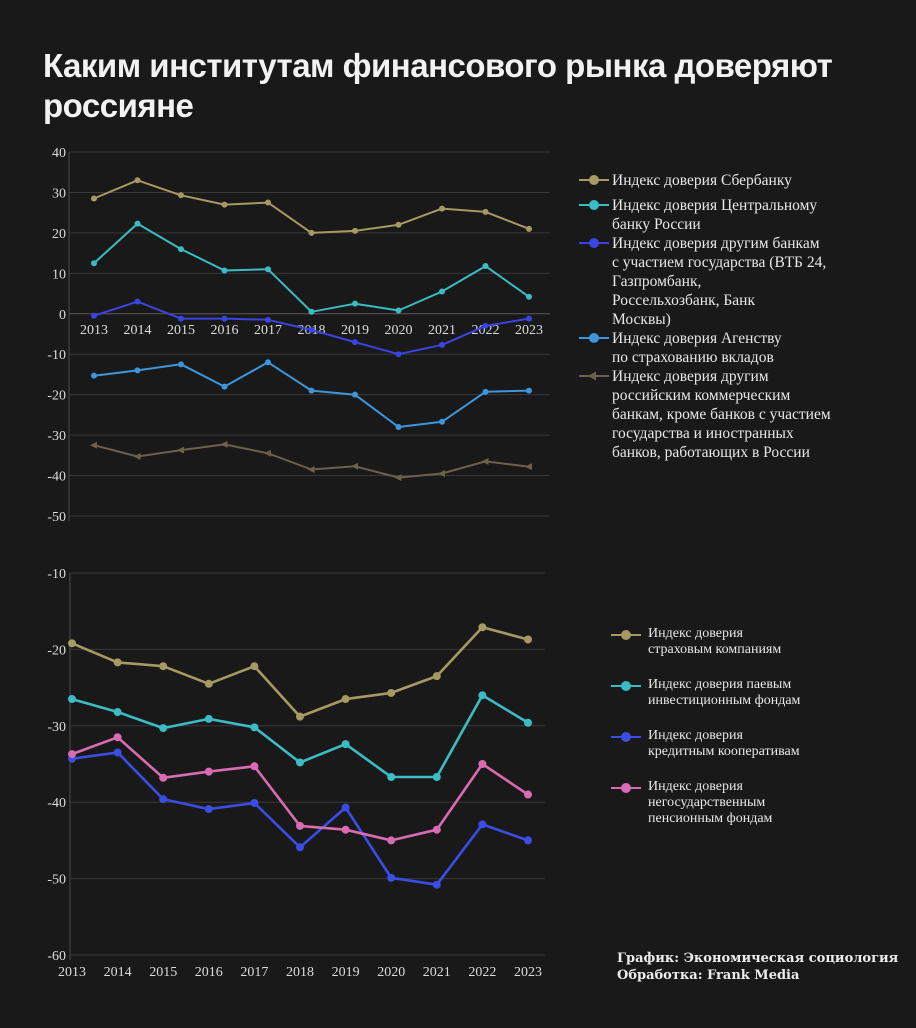 This screenshot has height=1028, width=916. I want to click on x-tick-label: 2019, so click(355, 330).